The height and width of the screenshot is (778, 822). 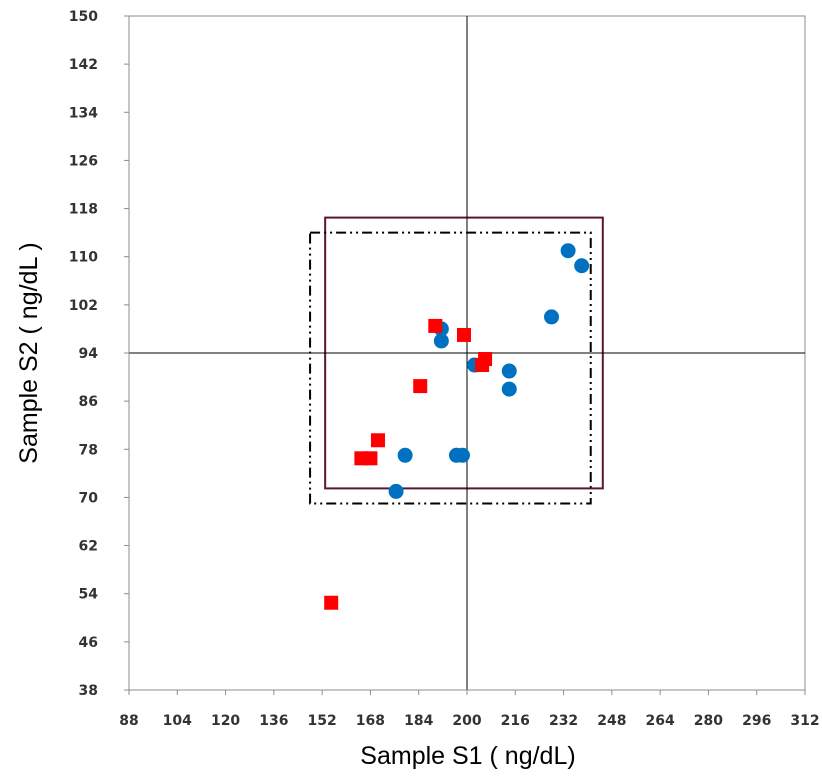 What do you see at coordinates (563, 721) in the screenshot?
I see `x-tick-label: 232` at bounding box center [563, 721].